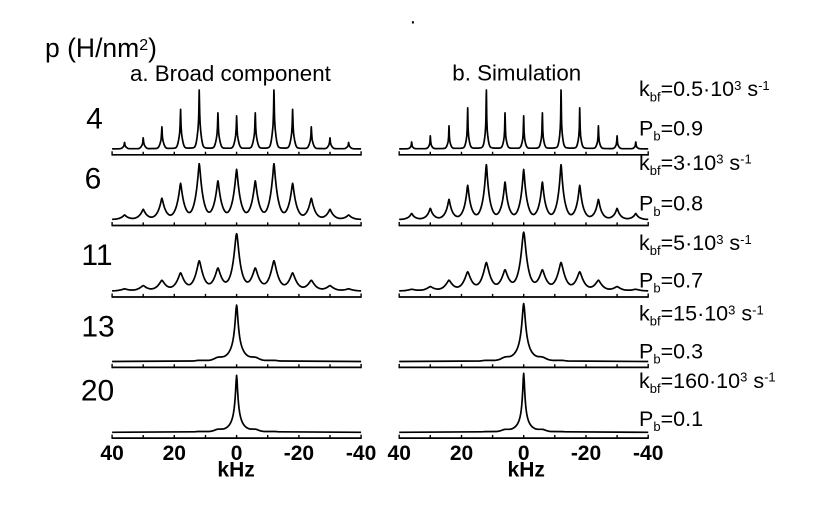  I want to click on svg-text: 4, so click(94, 119).